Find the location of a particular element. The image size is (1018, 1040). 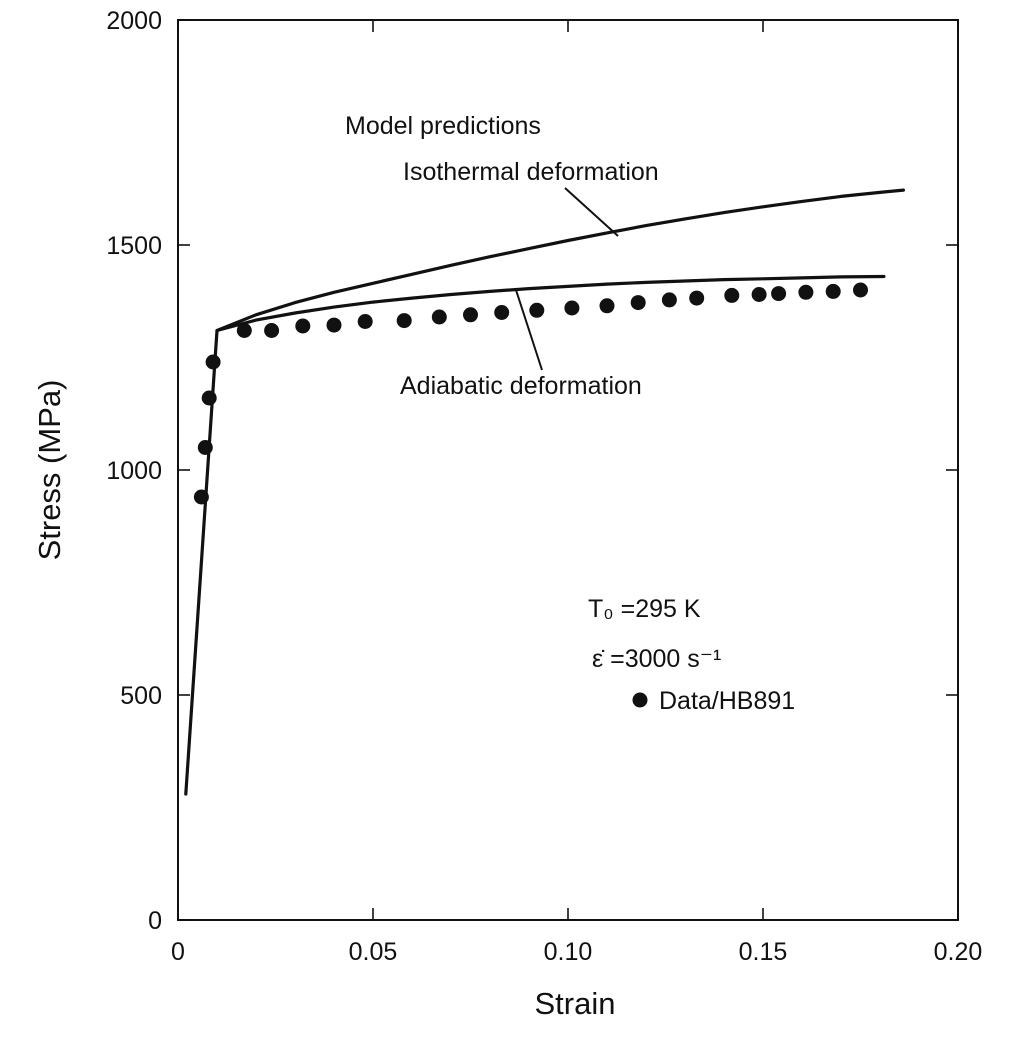

x-axis-label: Strain is located at coordinates (575, 1003).